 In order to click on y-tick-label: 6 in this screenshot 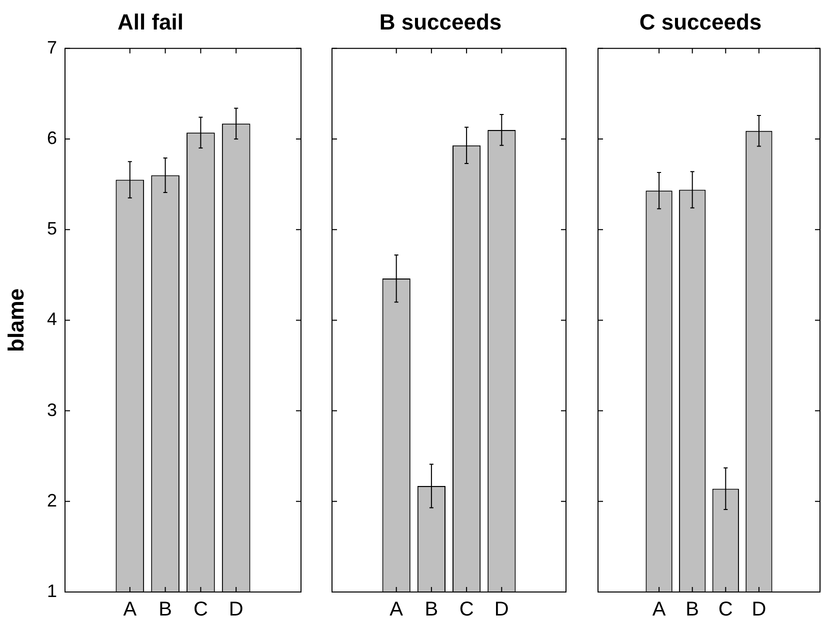, I will do `click(51, 138)`.